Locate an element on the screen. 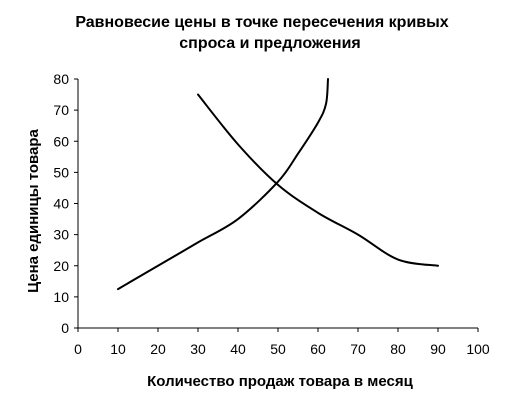  y-axis-ticks: 0 10 20 30 40 50 60 70 80 is located at coordinates (65, 203).